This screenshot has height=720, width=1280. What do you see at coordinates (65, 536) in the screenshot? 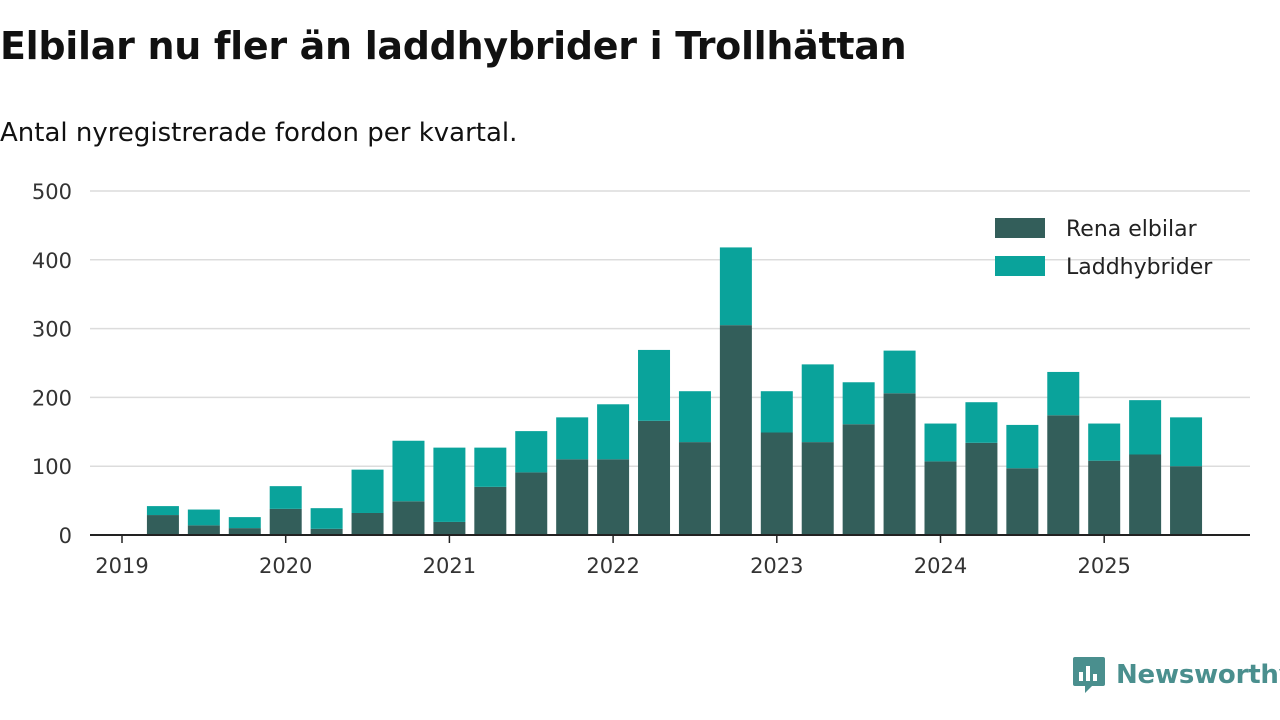
I see `y-tick-label: 0` at bounding box center [65, 536].